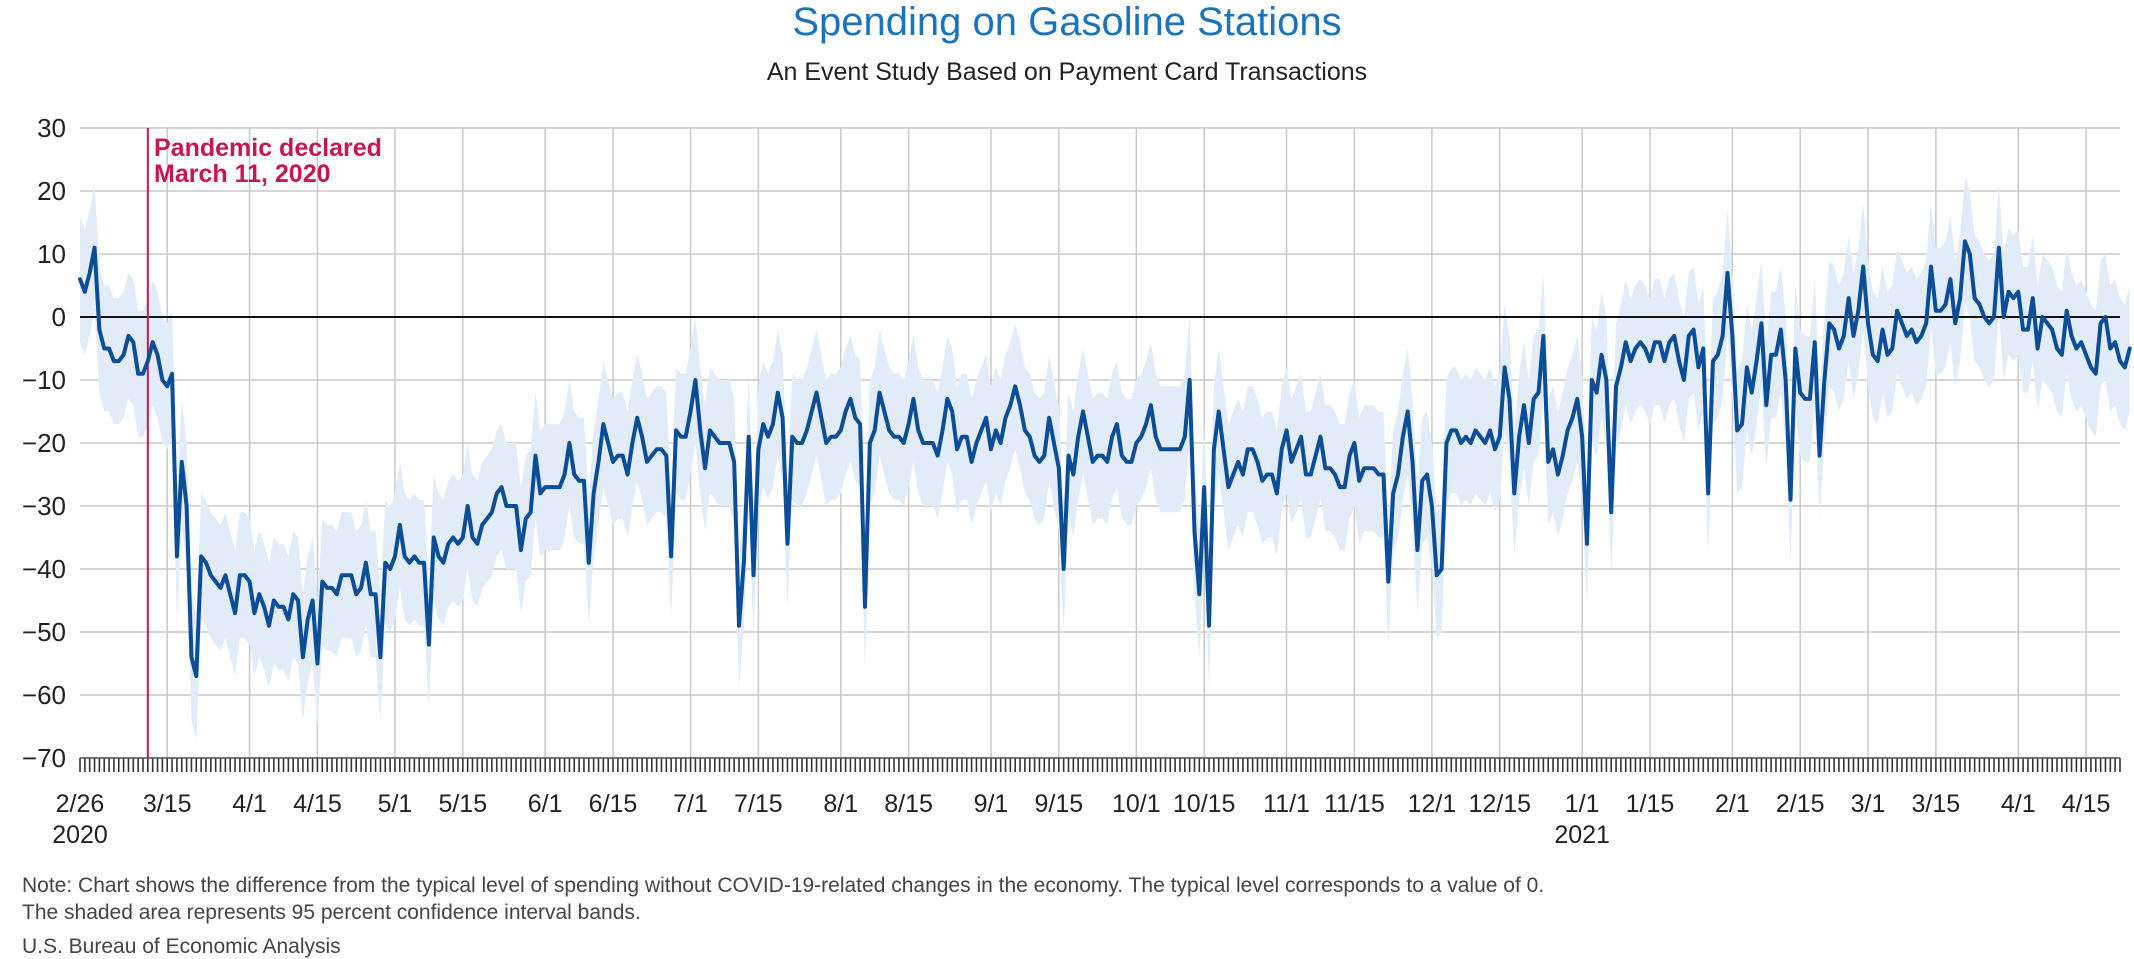 The height and width of the screenshot is (959, 2134). Describe the element at coordinates (59, 317) in the screenshot. I see `y-tick-label: 0` at that location.